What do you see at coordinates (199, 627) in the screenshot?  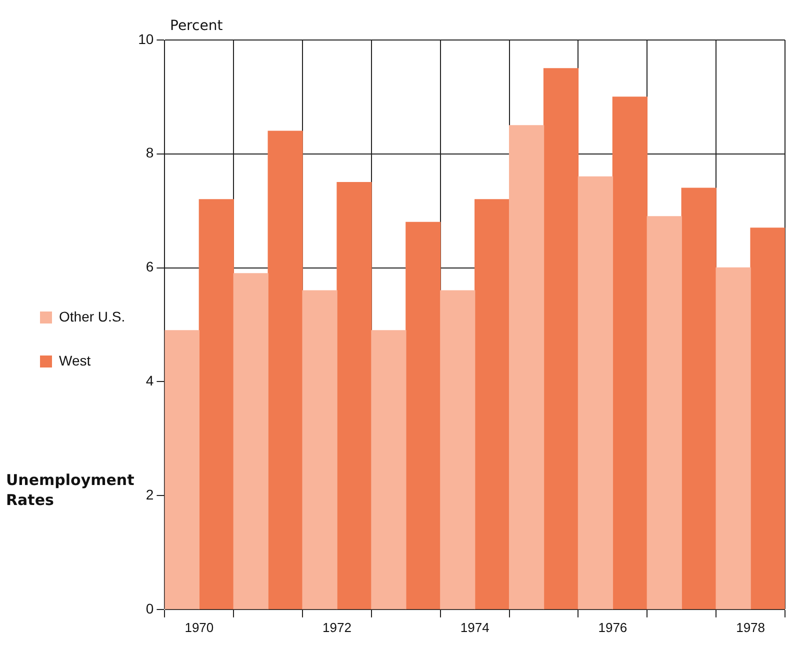 I see `x-tick-label: 1970` at bounding box center [199, 627].